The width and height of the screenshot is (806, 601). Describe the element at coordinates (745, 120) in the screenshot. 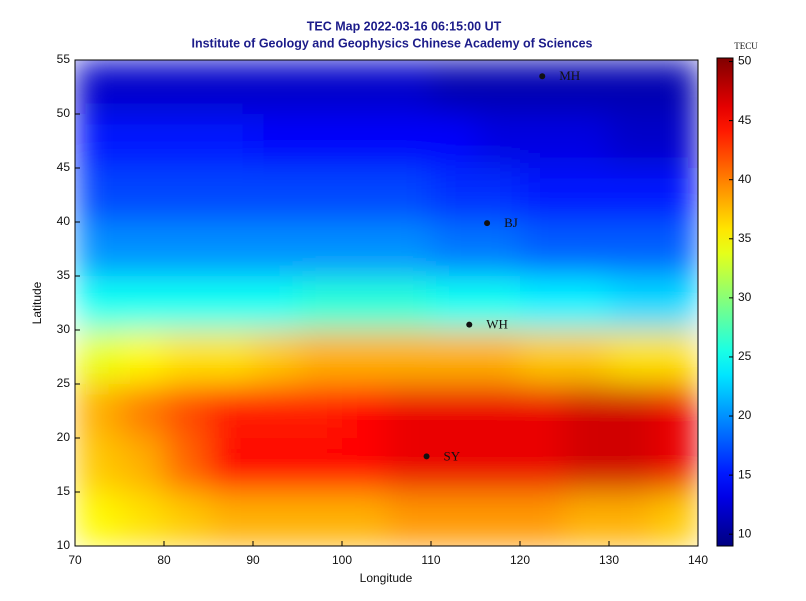

I see `colorbar-tick-label: 45` at that location.